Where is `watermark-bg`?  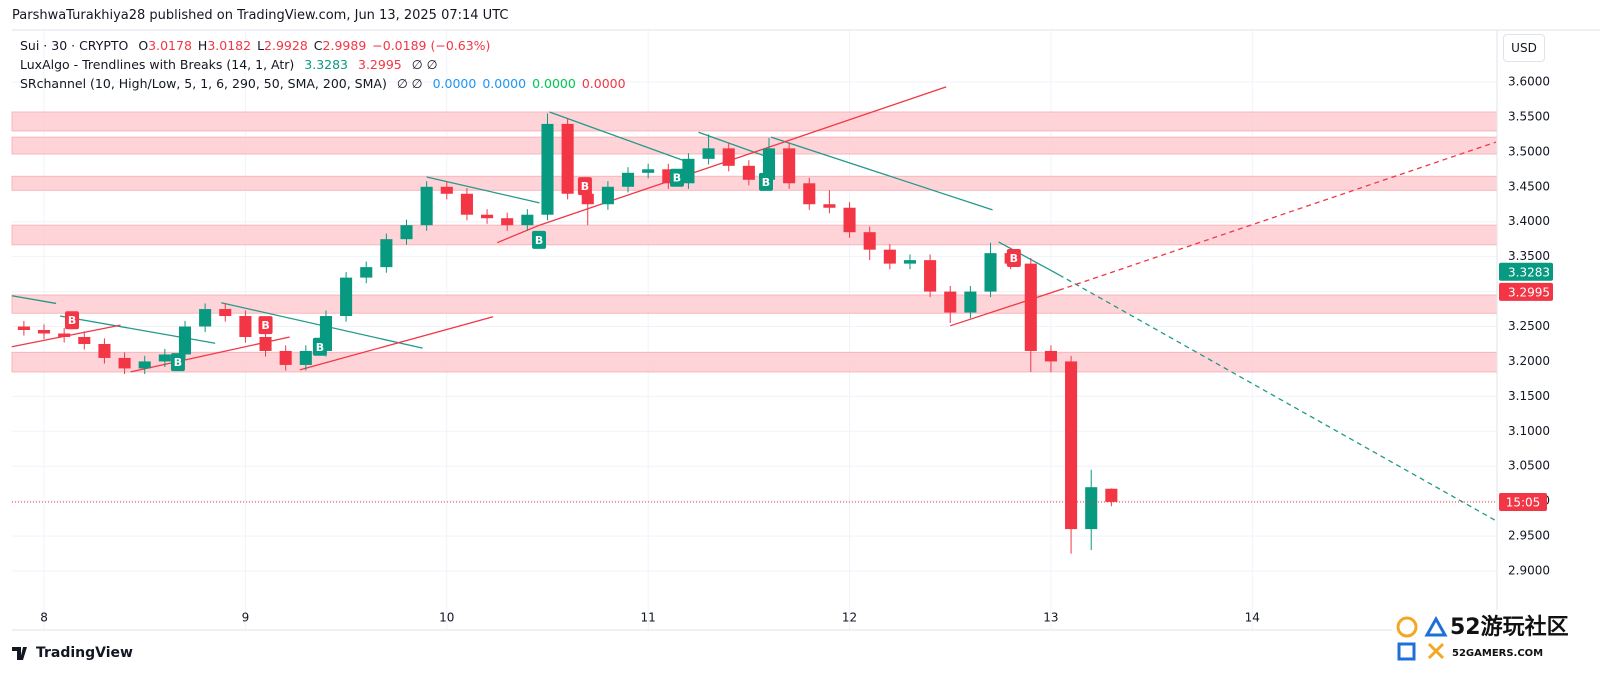 watermark-bg is located at coordinates (1496, 647).